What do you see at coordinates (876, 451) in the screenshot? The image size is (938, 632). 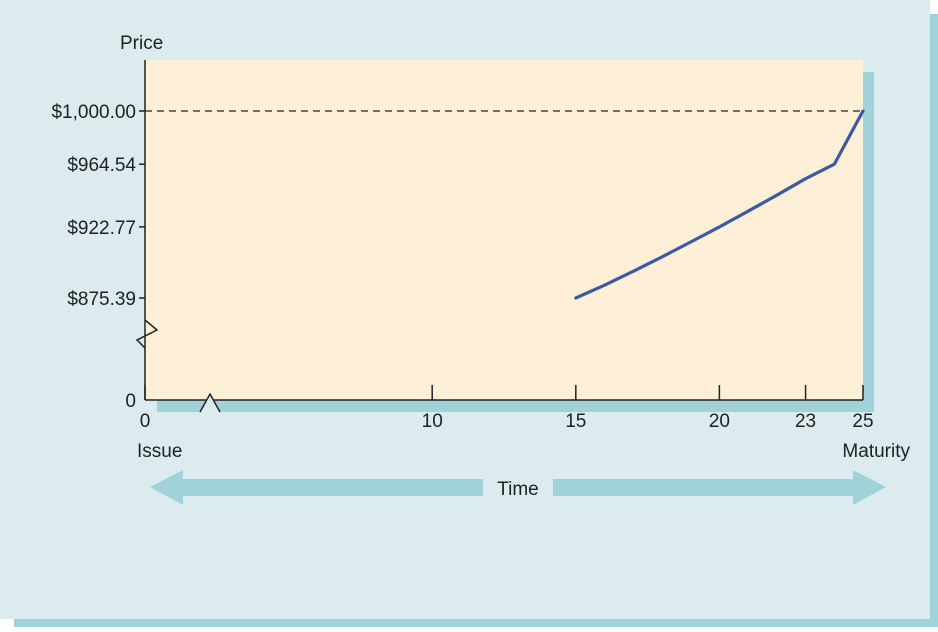 I see `x-end-label: Maturity` at bounding box center [876, 451].